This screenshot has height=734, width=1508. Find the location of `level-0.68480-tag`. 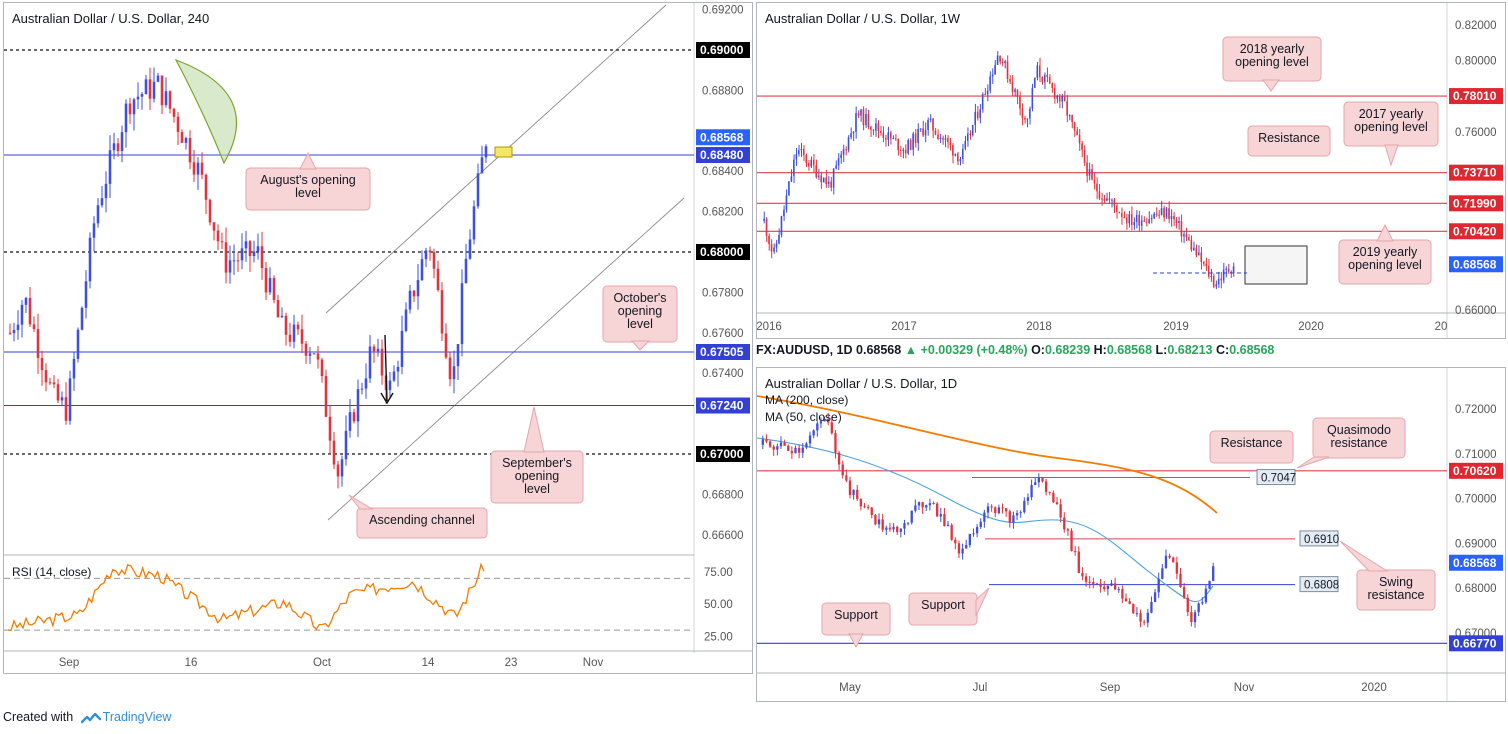

level-0.68480-tag is located at coordinates (723, 155).